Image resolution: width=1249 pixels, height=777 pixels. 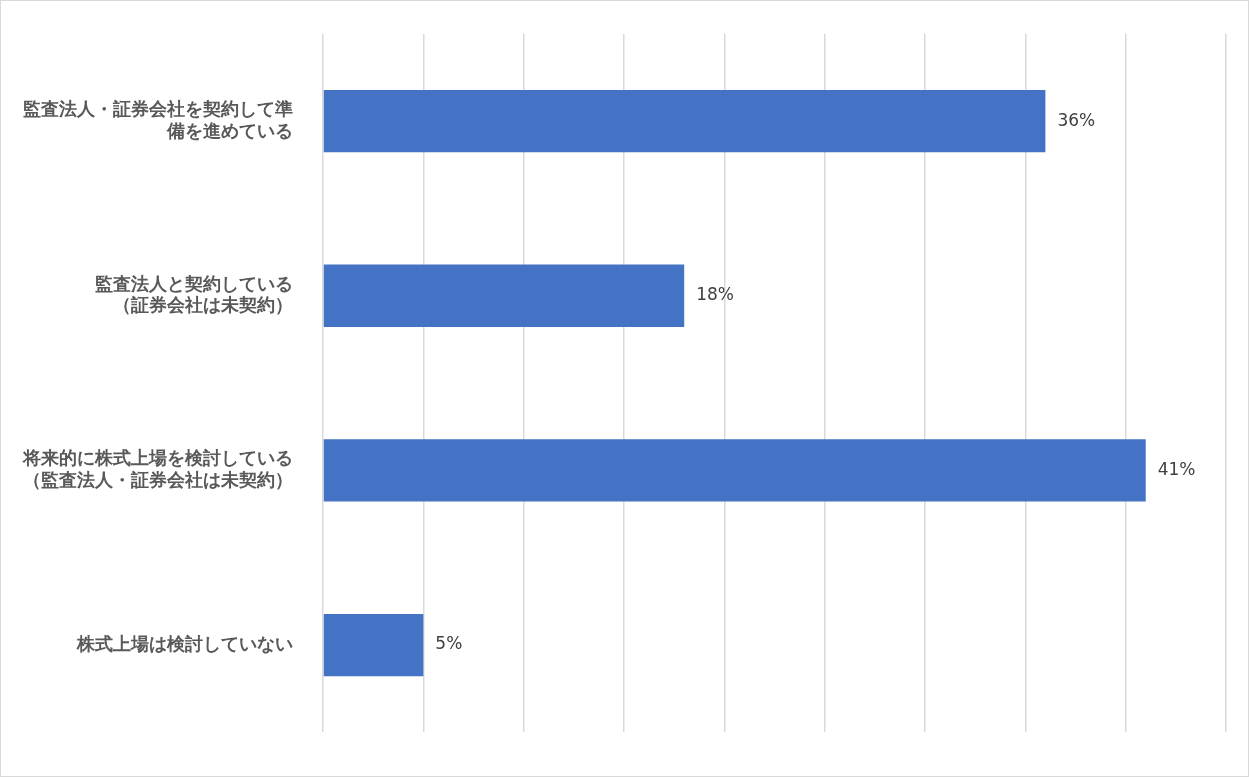 I want to click on data-label: 18%, so click(x=715, y=294).